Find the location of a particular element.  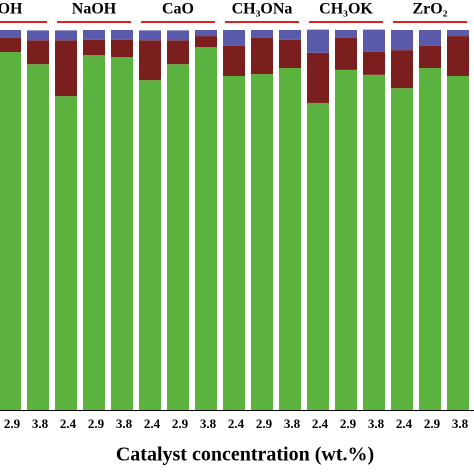

group-label: NaOH is located at coordinates (94, 9).